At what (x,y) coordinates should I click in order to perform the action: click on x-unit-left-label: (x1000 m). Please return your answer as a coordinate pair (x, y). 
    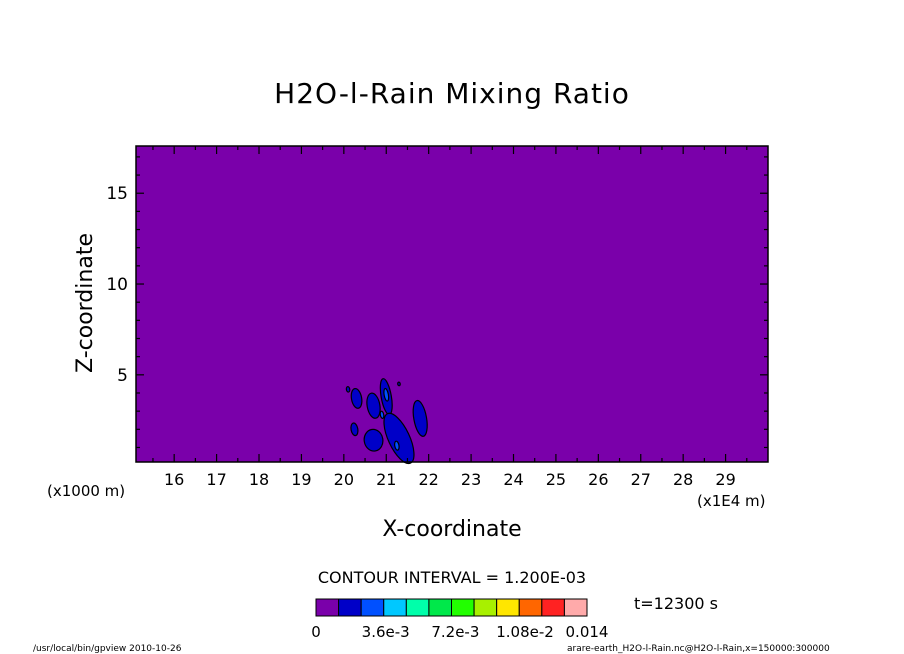
    Looking at the image, I should click on (86, 491).